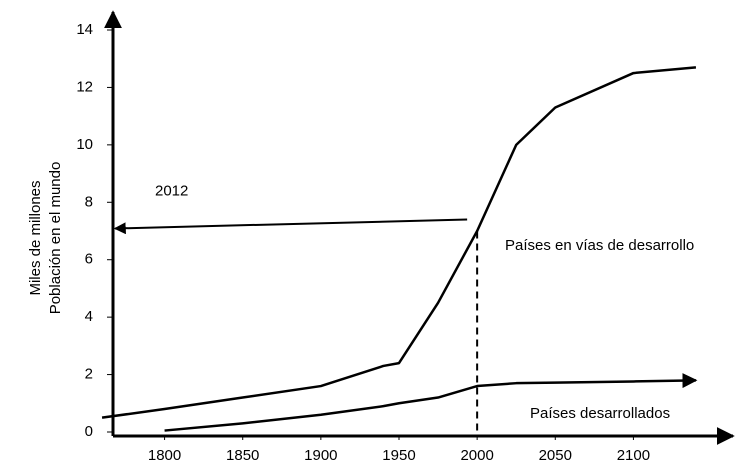 The width and height of the screenshot is (736, 473). What do you see at coordinates (171, 190) in the screenshot?
I see `annotation-label: 2012` at bounding box center [171, 190].